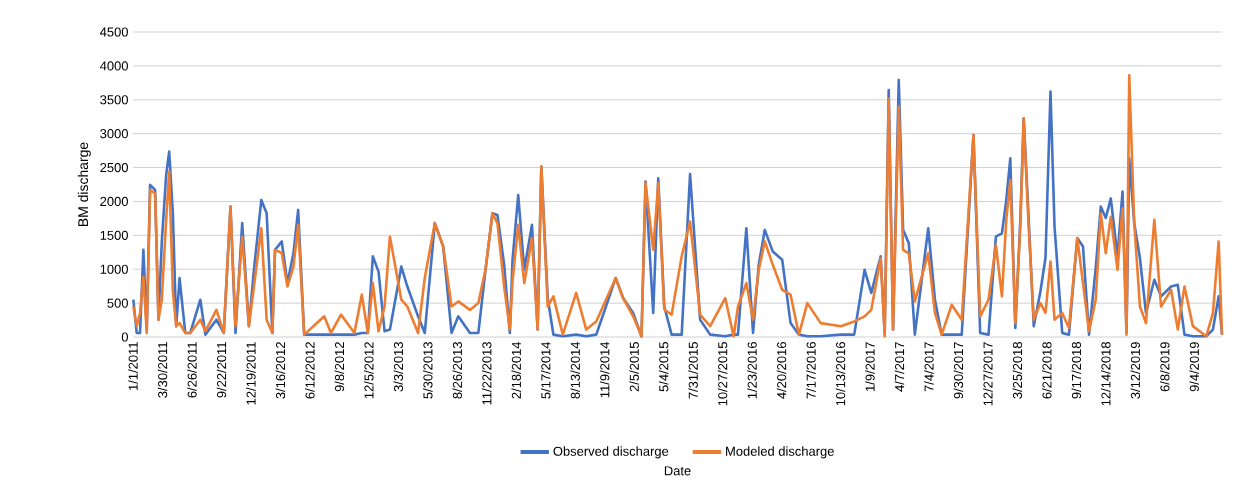  Describe the element at coordinates (114, 167) in the screenshot. I see `y-tick-label: 2500` at that location.